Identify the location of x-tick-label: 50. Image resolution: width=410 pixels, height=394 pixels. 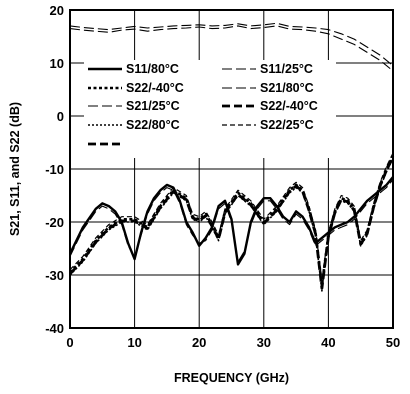
(393, 342).